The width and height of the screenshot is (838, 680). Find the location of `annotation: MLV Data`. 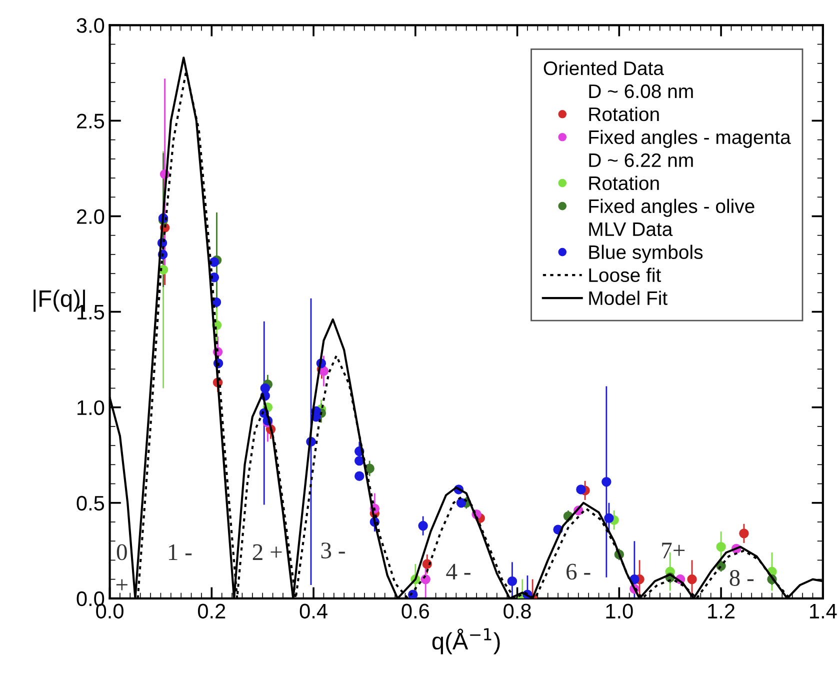

annotation: MLV Data is located at coordinates (631, 229).